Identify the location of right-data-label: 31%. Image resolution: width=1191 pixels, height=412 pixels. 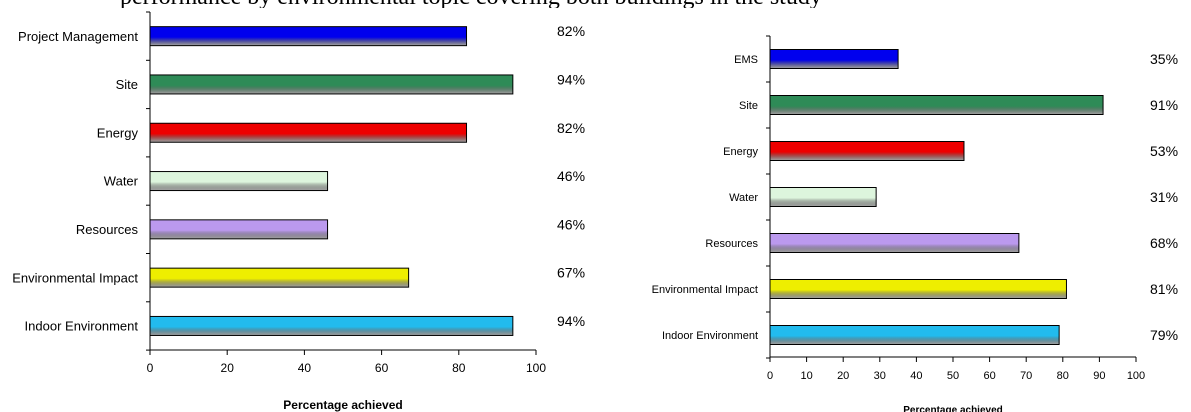
(1164, 197).